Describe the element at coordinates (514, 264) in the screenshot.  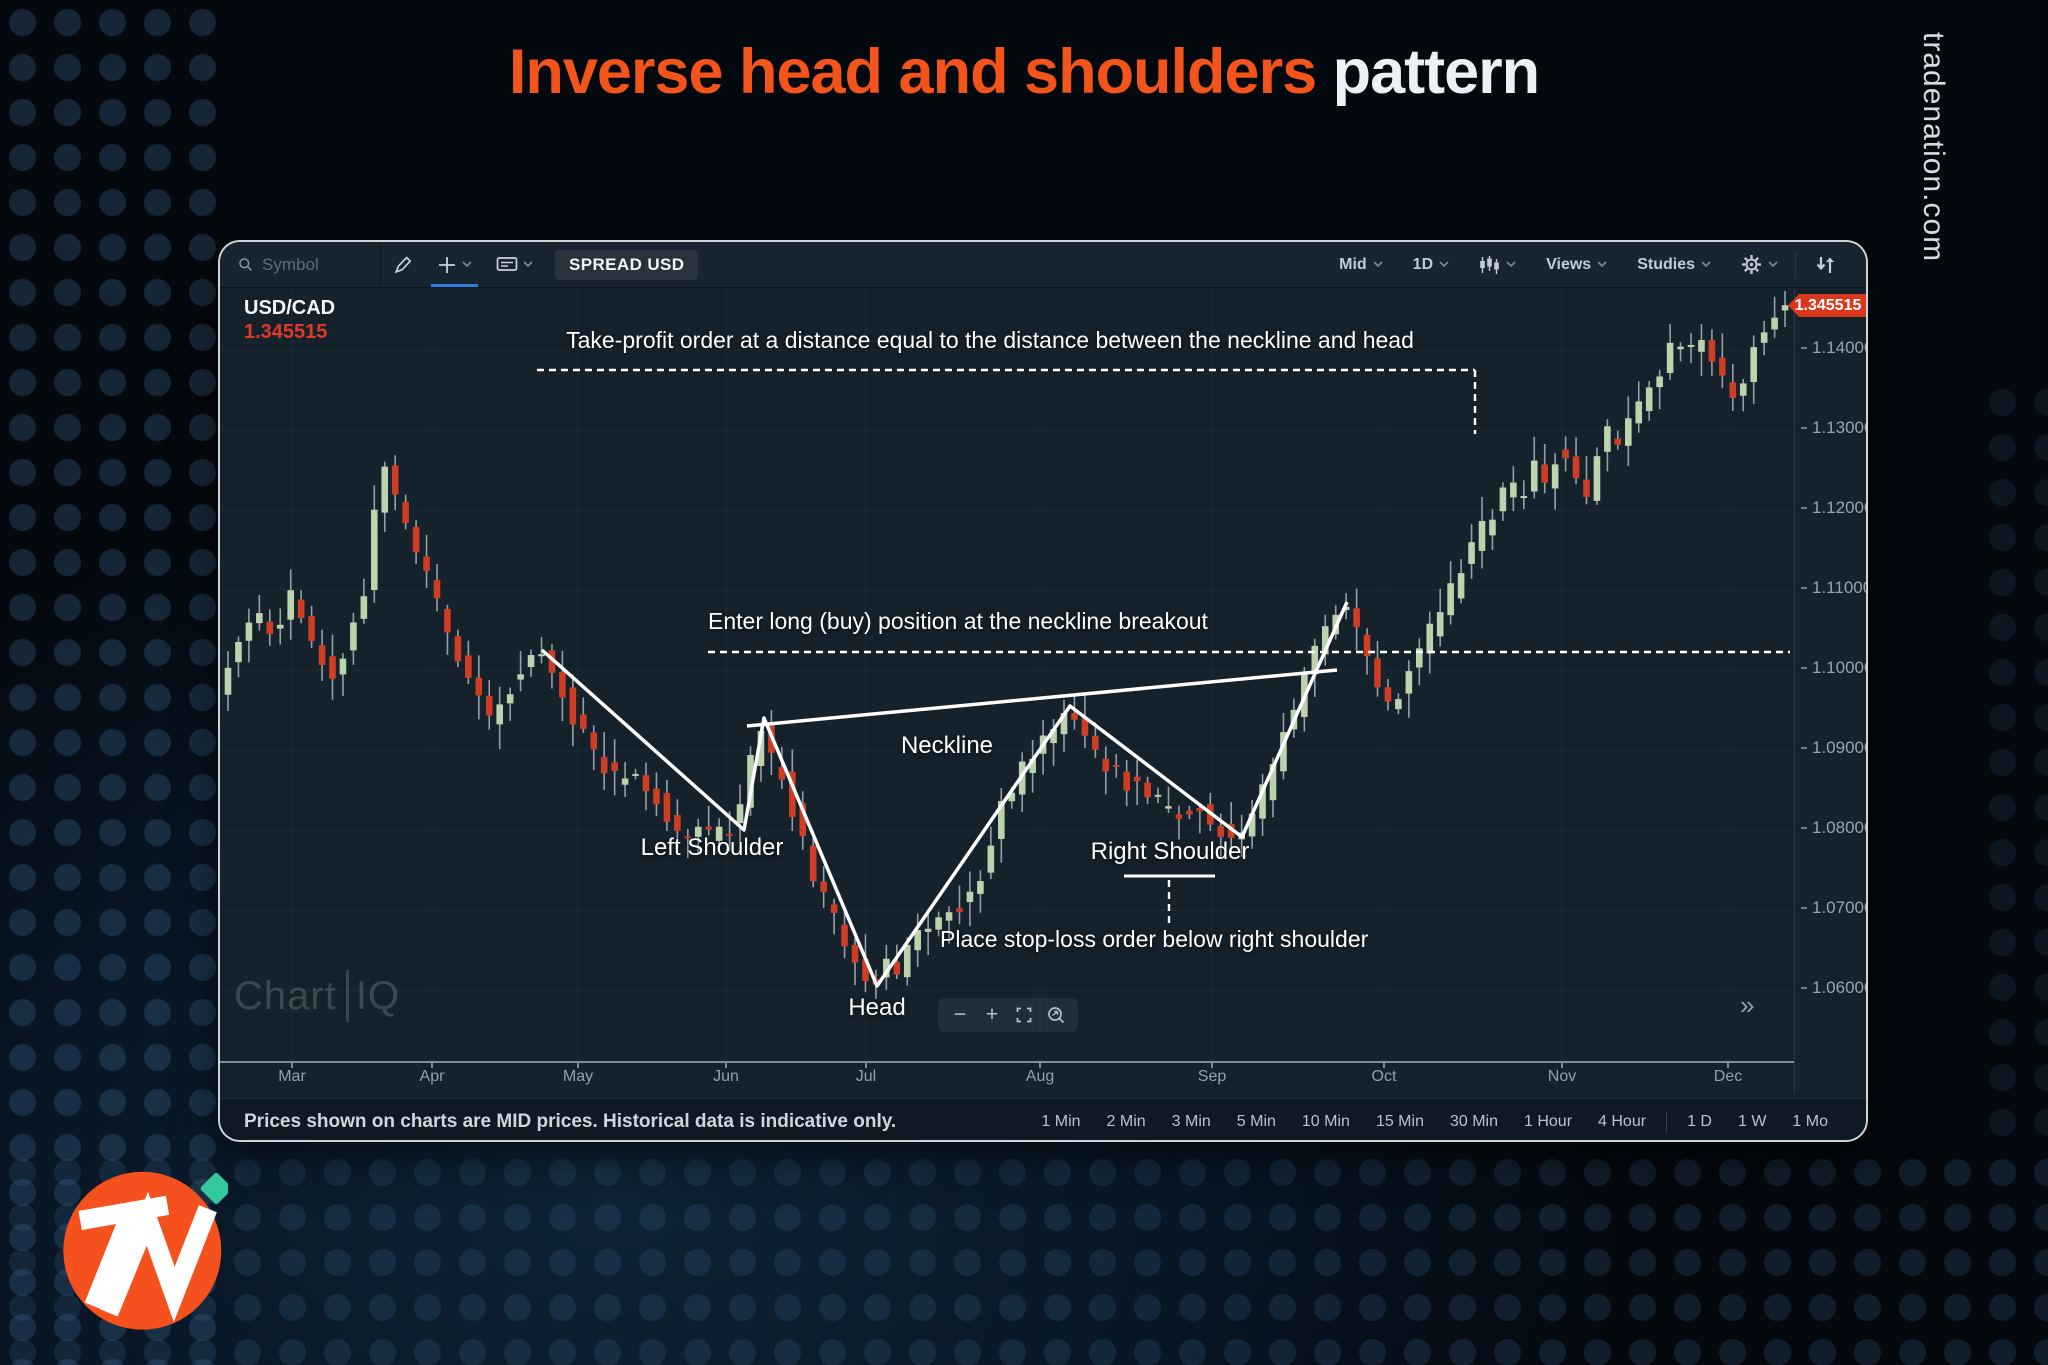
I see `annotation-tool-button` at that location.